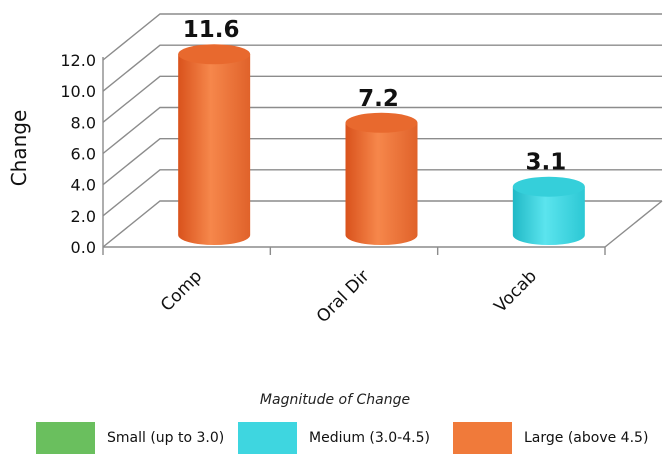  What do you see at coordinates (586, 438) in the screenshot?
I see `legend-label-large: Large (above 4.5)` at bounding box center [586, 438].